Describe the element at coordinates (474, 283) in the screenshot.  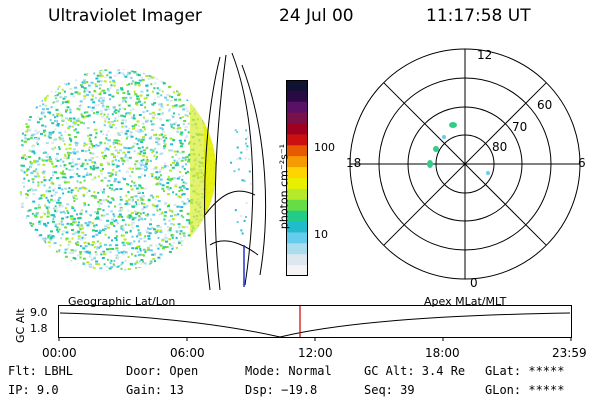
I see `mlt-label-0: 0` at that location.